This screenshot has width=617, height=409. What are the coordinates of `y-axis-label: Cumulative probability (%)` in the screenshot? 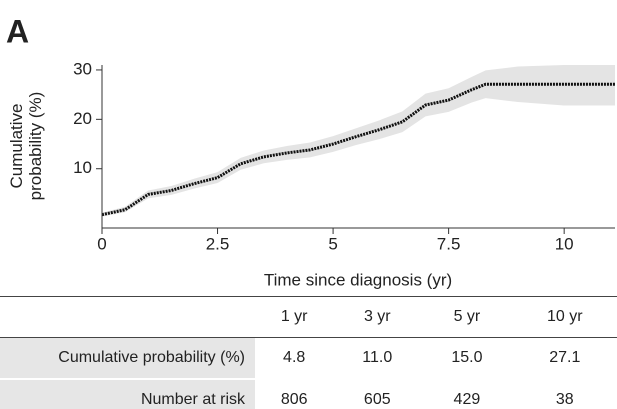 It's located at (26, 146).